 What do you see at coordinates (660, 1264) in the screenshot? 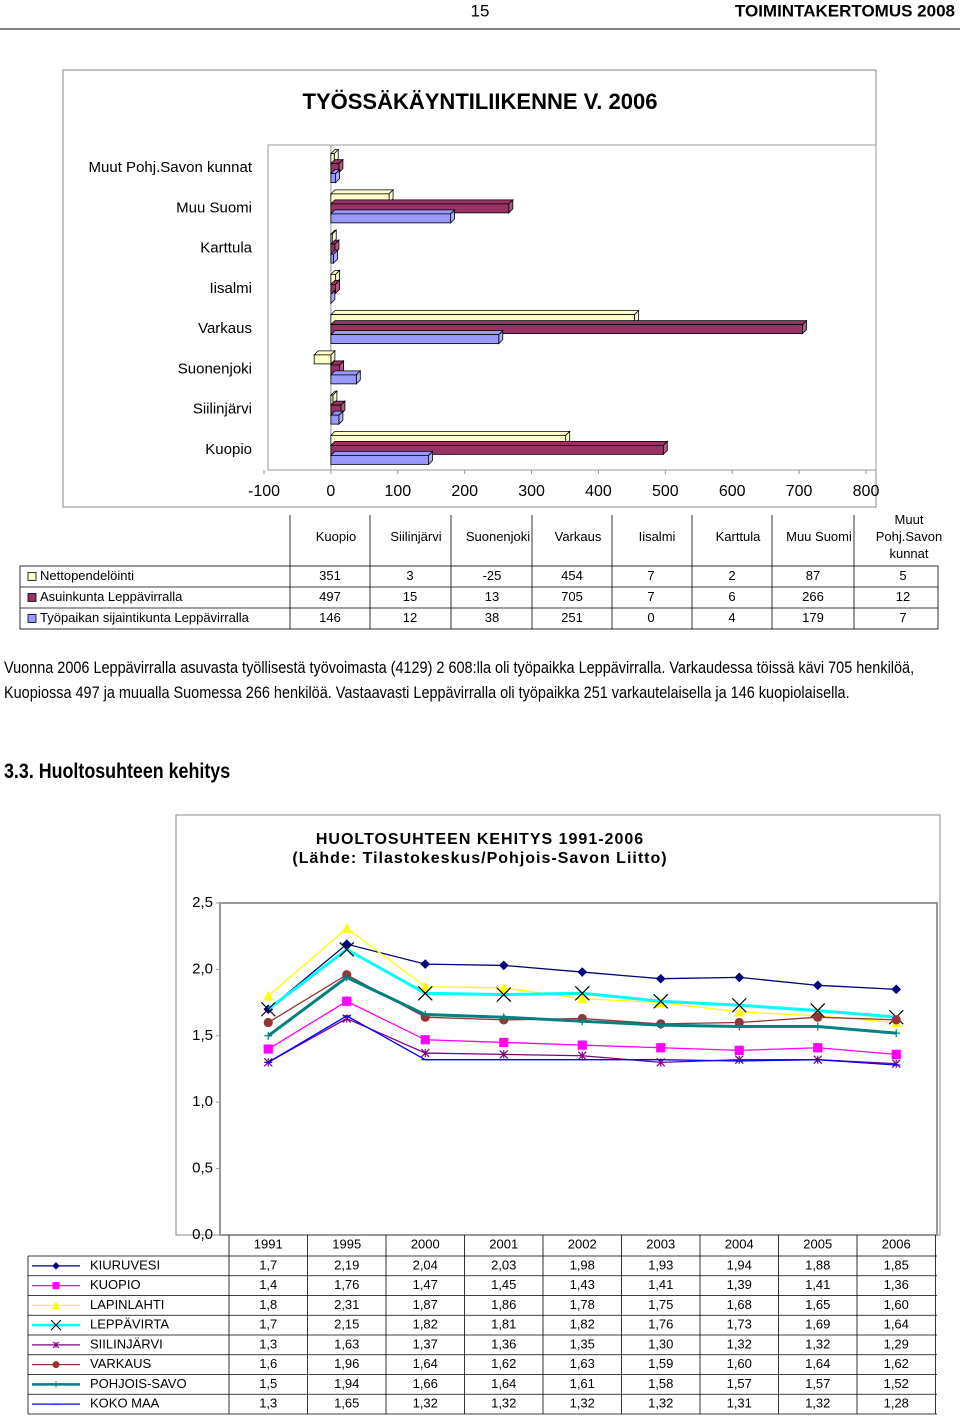
I see `table-cell: 1,93` at bounding box center [660, 1264].